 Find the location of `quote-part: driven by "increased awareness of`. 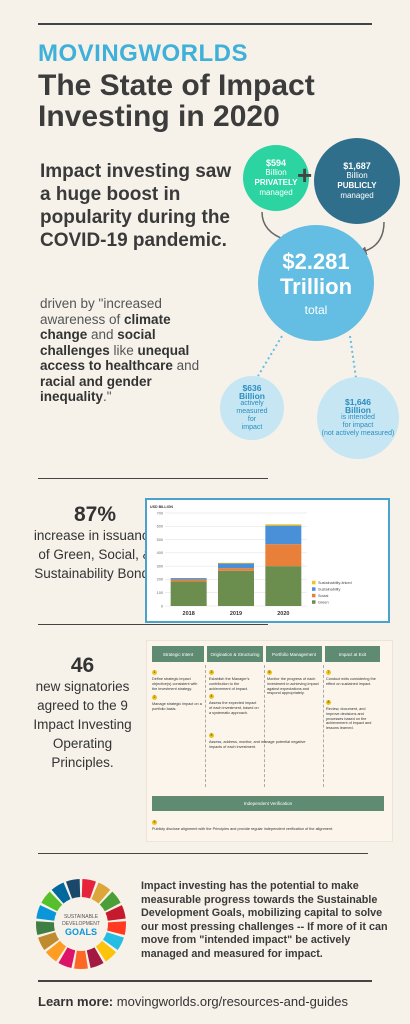

quote-part: driven by "increased awareness of is located at coordinates (101, 311).